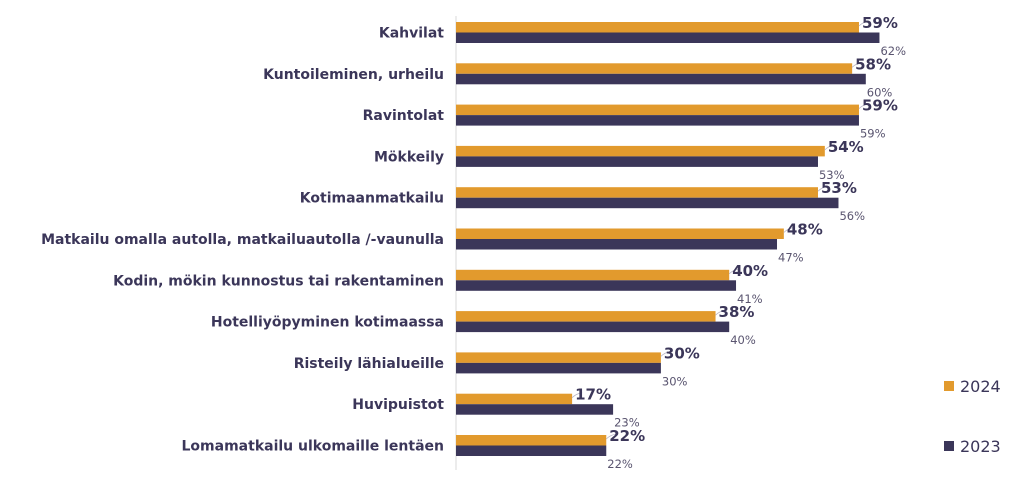  Describe the element at coordinates (620, 464) in the screenshot. I see `value-label-2023: 22%` at that location.